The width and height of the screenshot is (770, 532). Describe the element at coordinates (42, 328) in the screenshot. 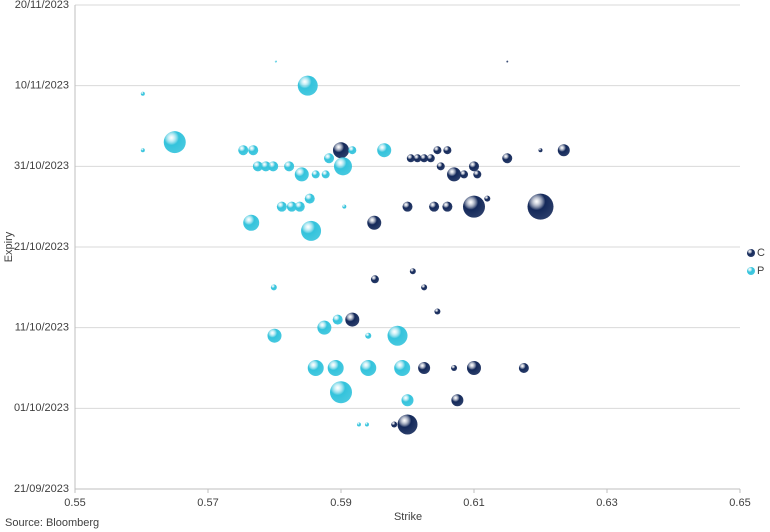

I see `y-tick-label: 11/10/2023` at that location.